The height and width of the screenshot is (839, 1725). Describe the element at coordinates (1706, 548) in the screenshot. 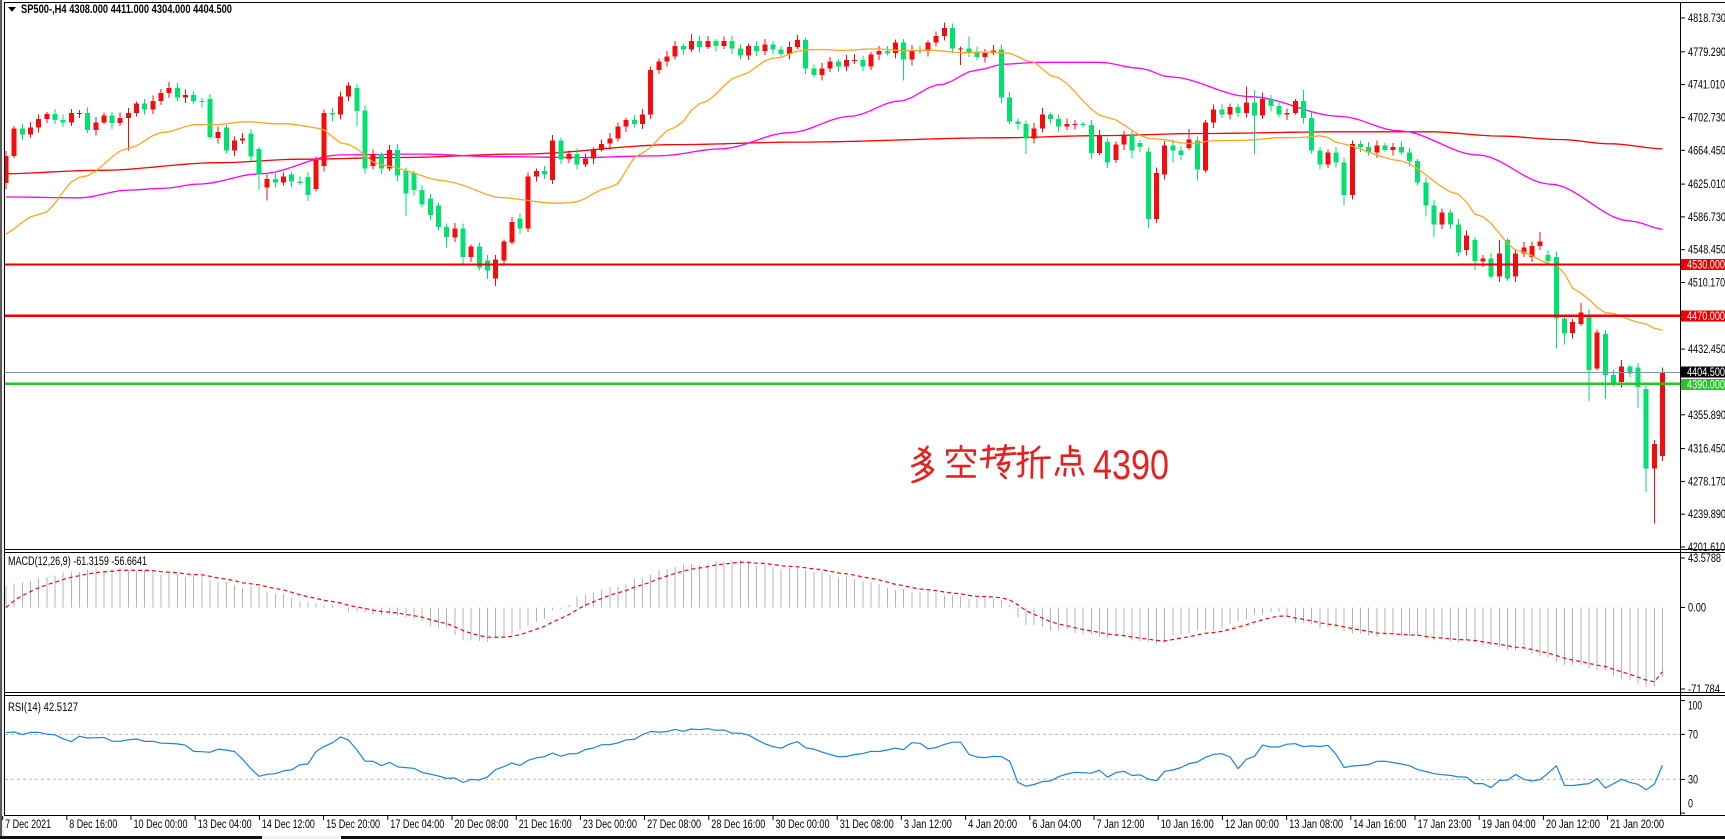

I see `svg-text: 4201.610` at that location.